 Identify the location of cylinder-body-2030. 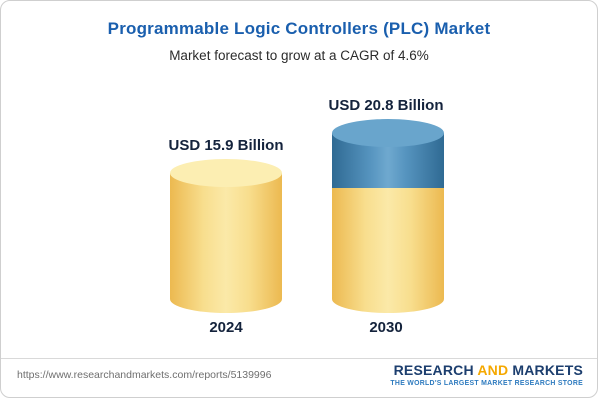
(388, 250).